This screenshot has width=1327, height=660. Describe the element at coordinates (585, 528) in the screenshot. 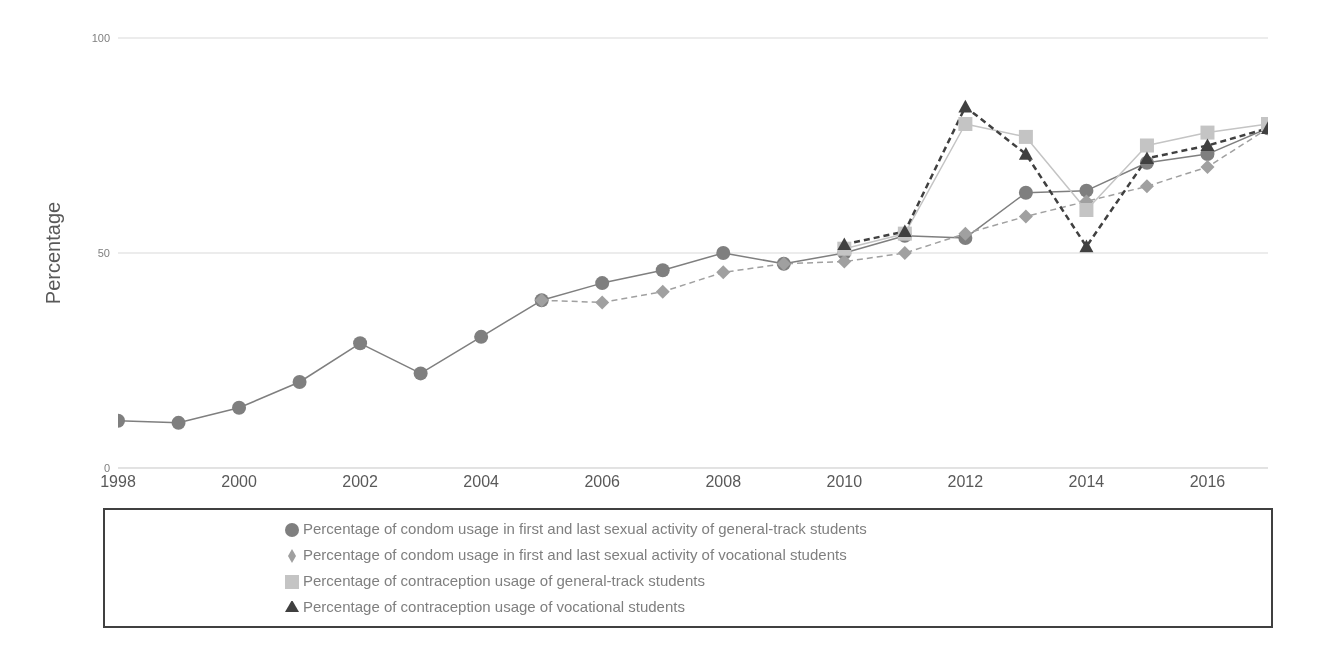

I see `legend-label: Percentage of condom usage in first and last sexual activity of general-track students` at that location.